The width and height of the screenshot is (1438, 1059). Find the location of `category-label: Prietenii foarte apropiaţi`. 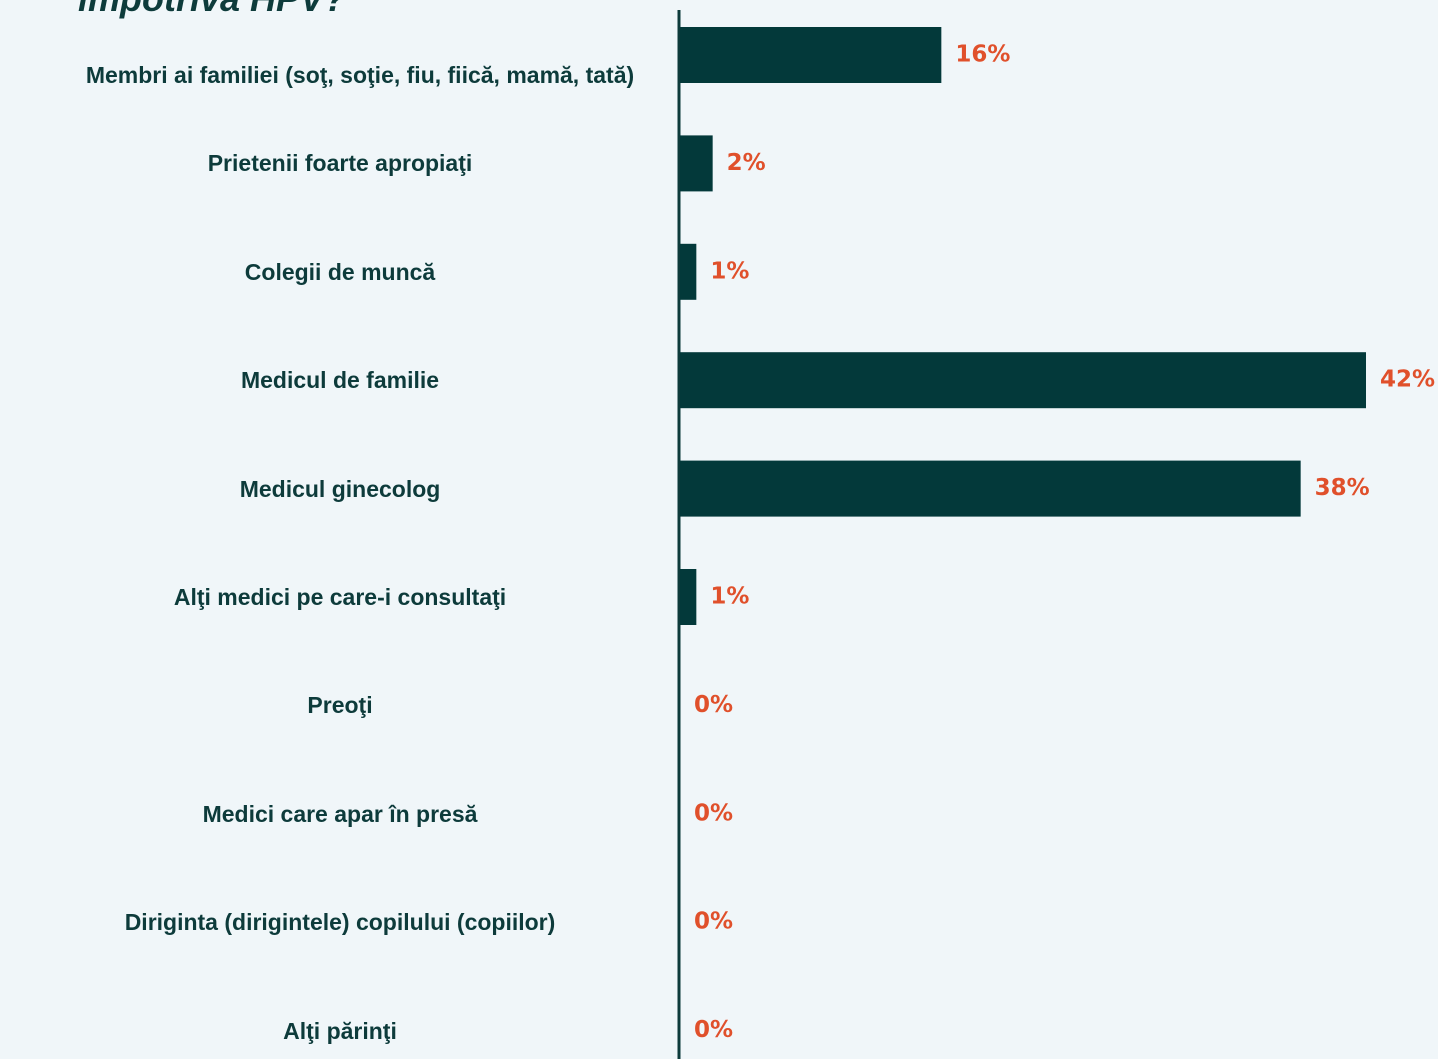

category-label: Prietenii foarte apropiaţi is located at coordinates (340, 163).